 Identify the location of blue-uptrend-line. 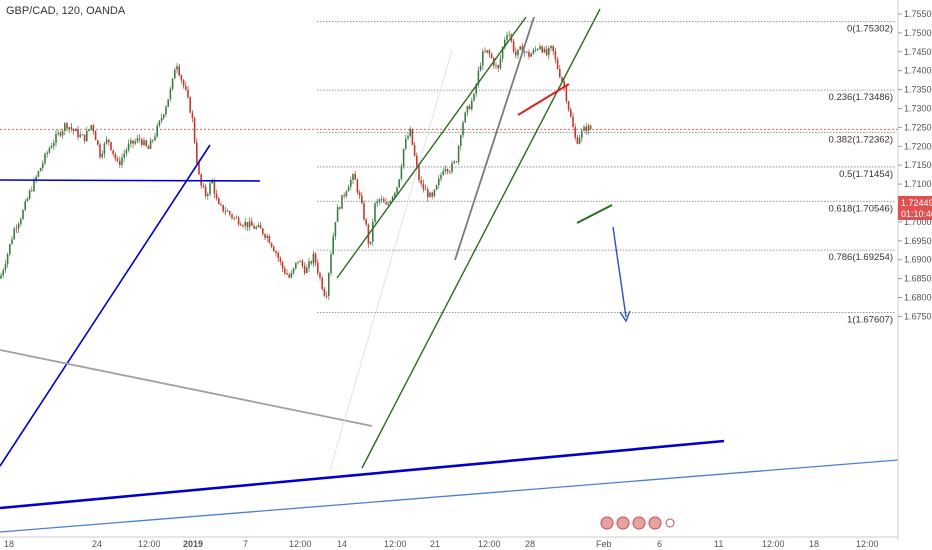
(105, 305).